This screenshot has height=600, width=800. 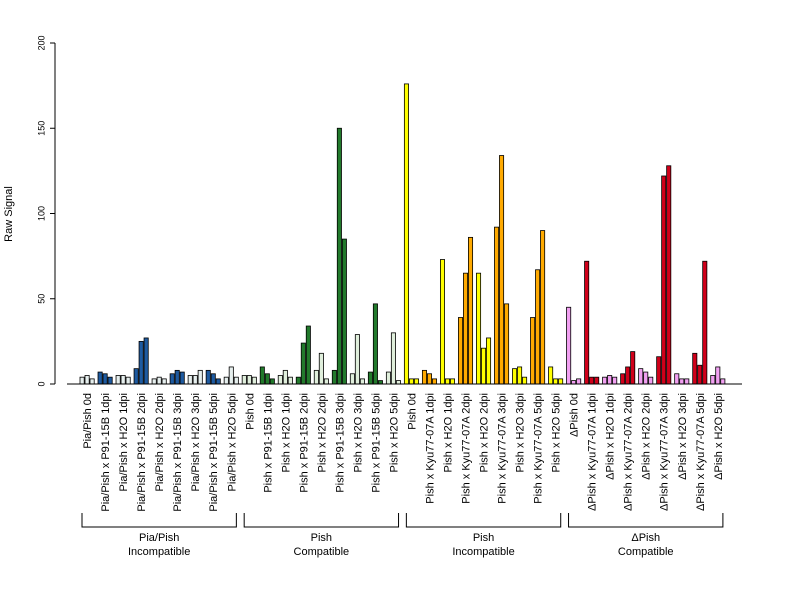 I want to click on x-tick-label: ΔPish x Kyu77-07A 5dpi, so click(x=701, y=452).